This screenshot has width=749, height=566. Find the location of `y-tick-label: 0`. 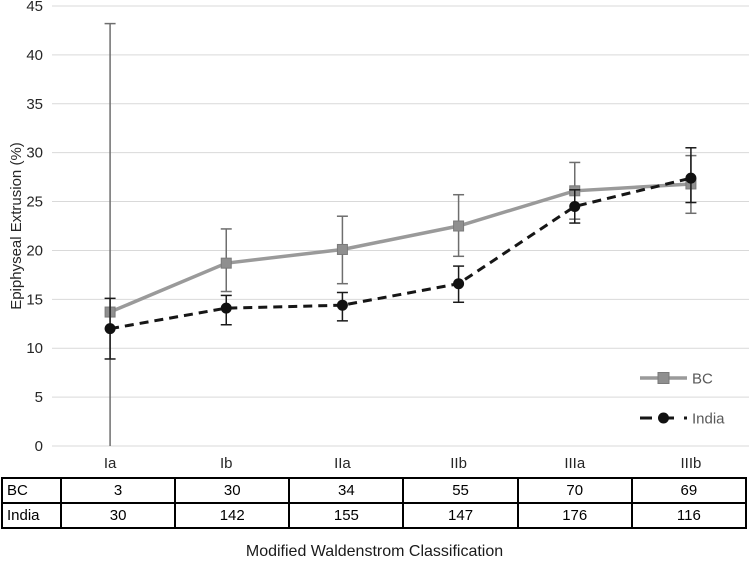

y-tick-label: 0 is located at coordinates (39, 446).